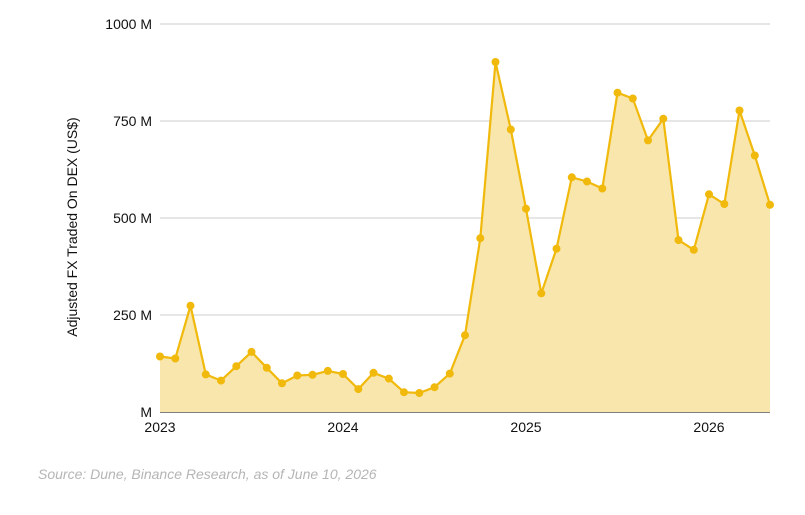 The image size is (805, 515). Describe the element at coordinates (128, 24) in the screenshot. I see `y-tick-label: 1000 M` at that location.